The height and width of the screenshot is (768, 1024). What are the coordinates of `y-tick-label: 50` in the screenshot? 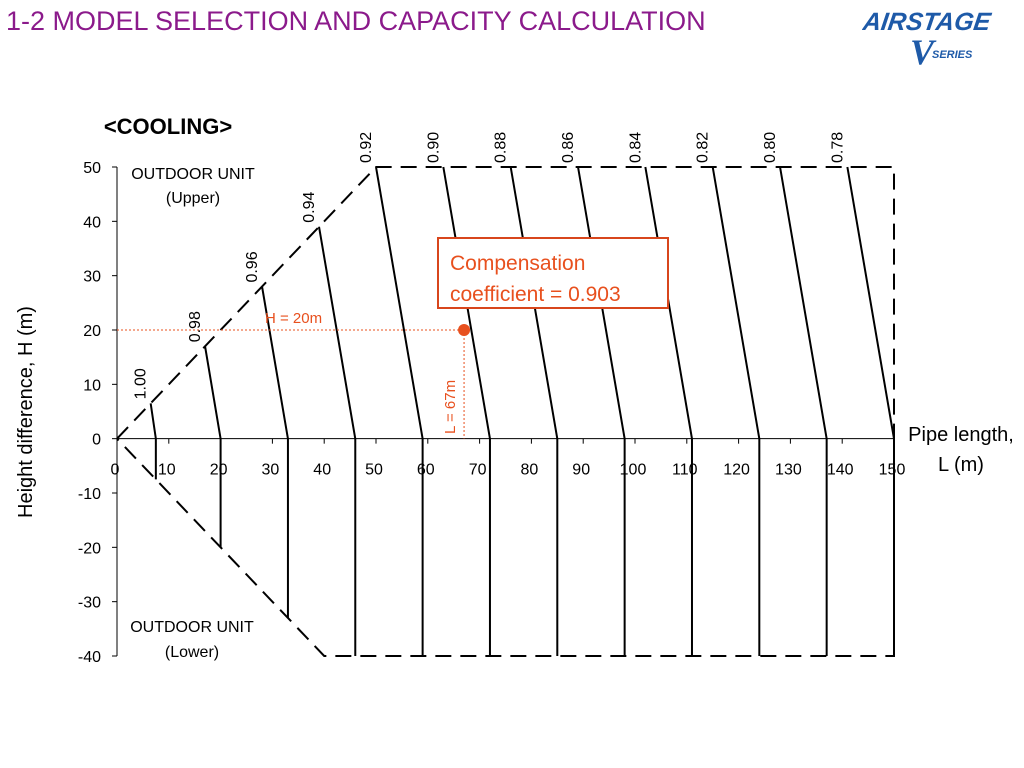 It's located at (92, 168).